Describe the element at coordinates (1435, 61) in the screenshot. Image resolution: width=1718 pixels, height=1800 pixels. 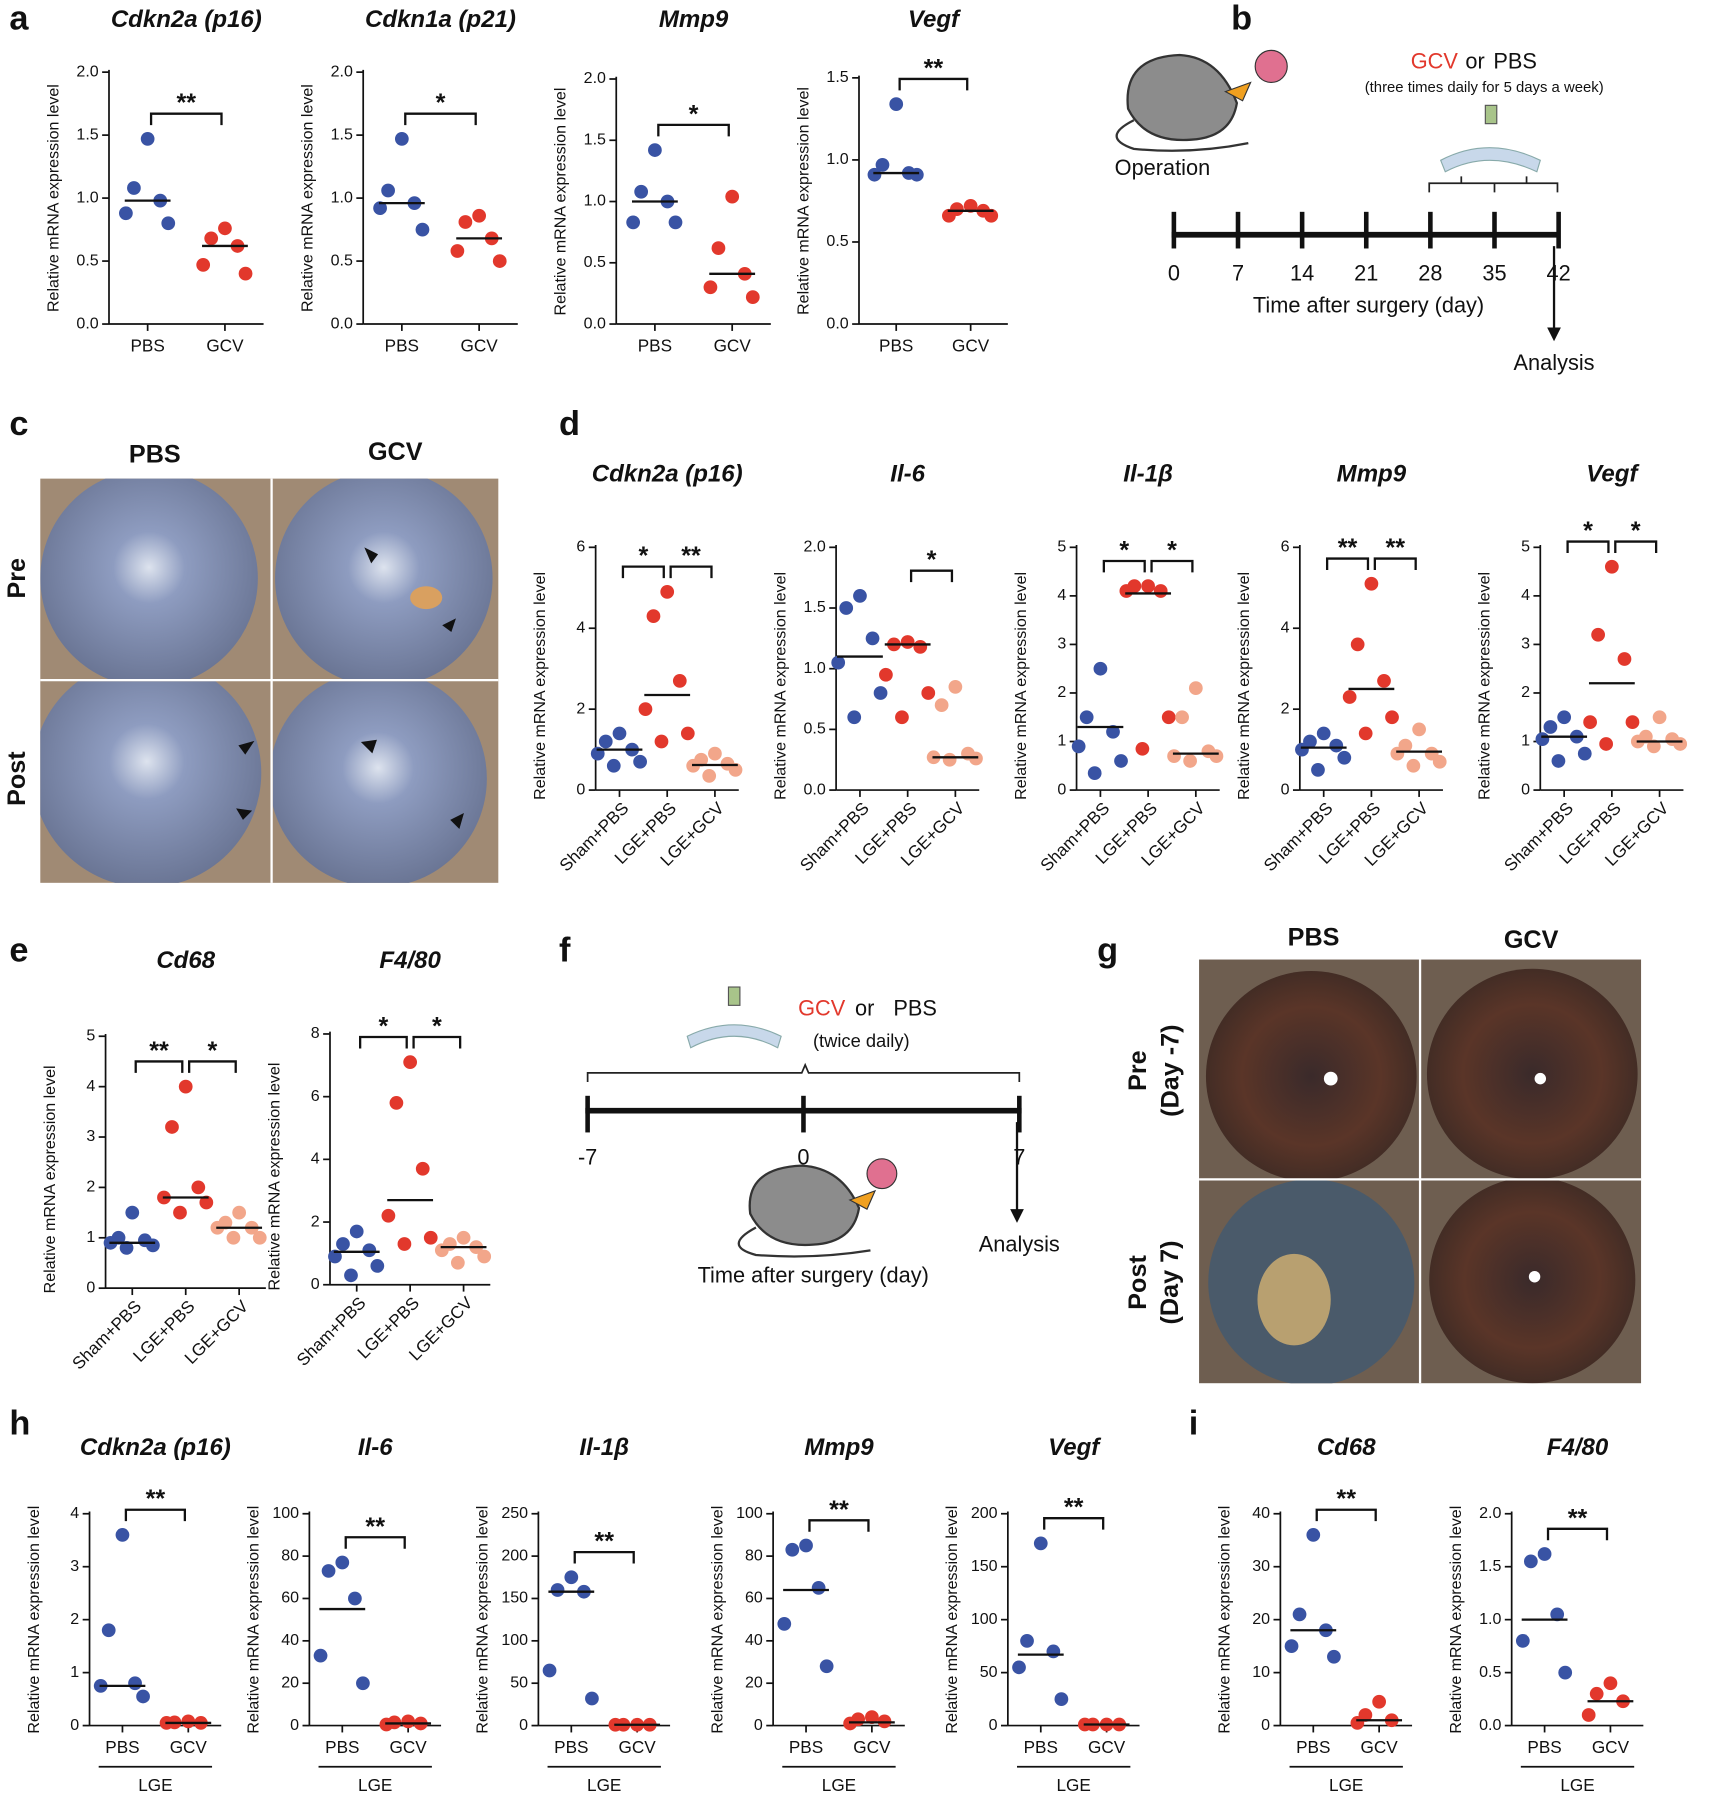
I see `drug-label: GCV` at that location.